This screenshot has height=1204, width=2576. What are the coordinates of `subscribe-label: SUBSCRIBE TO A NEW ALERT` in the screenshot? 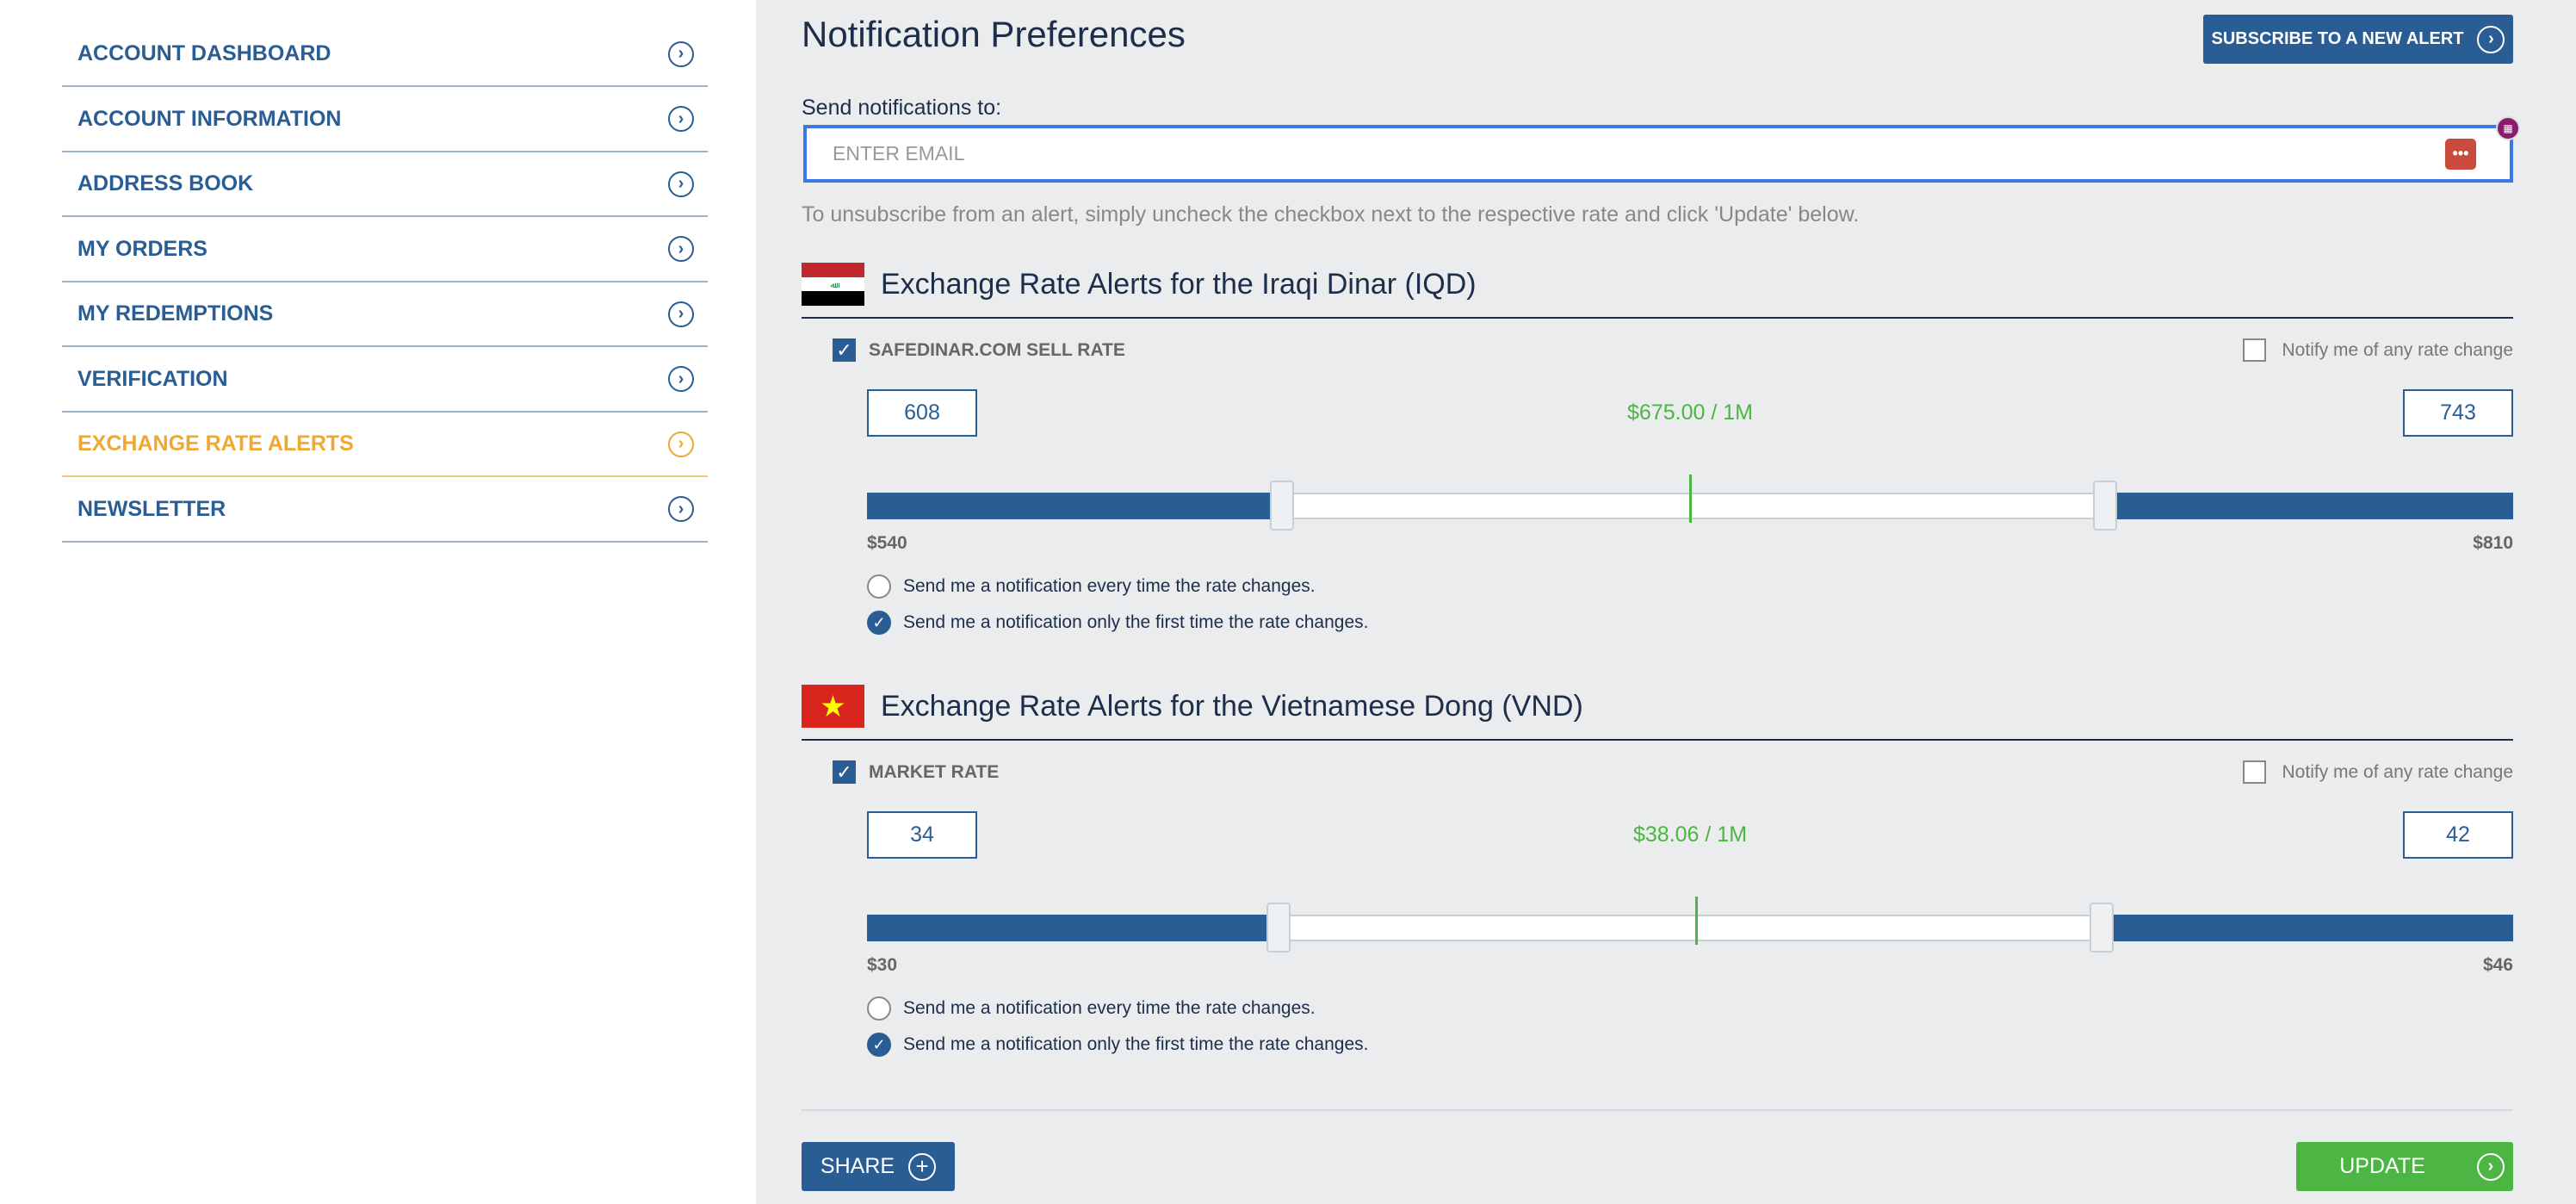 It's located at (2337, 39).